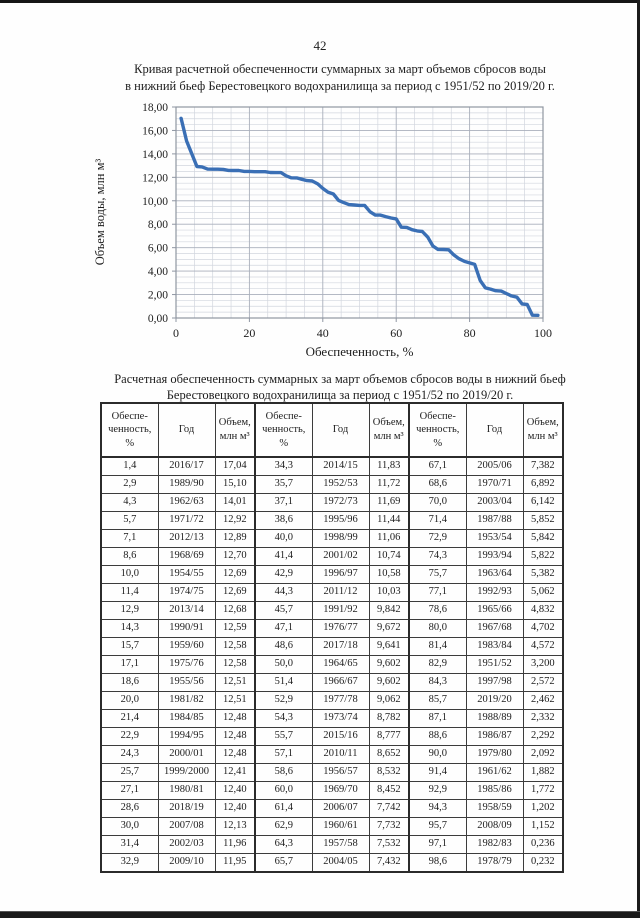 The image size is (640, 918). Describe the element at coordinates (235, 610) in the screenshot. I see `cell-volume: 12,68` at that location.